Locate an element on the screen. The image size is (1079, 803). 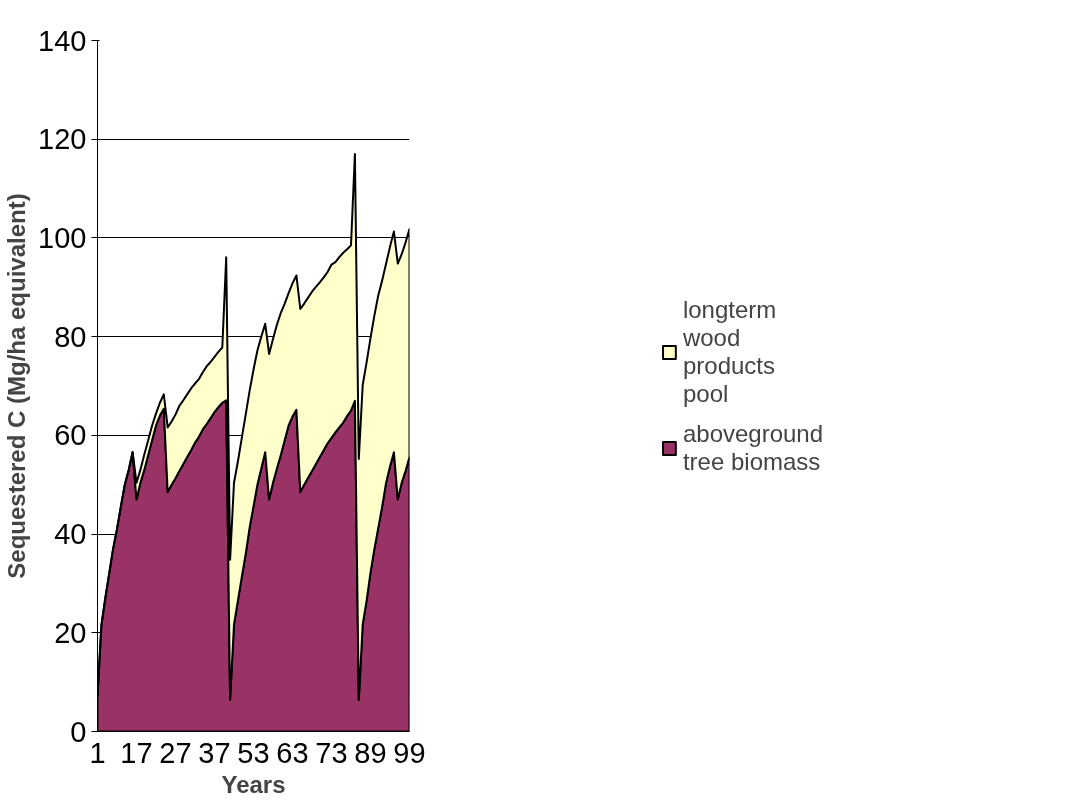
y-tick-label: 140 is located at coordinates (62, 40).